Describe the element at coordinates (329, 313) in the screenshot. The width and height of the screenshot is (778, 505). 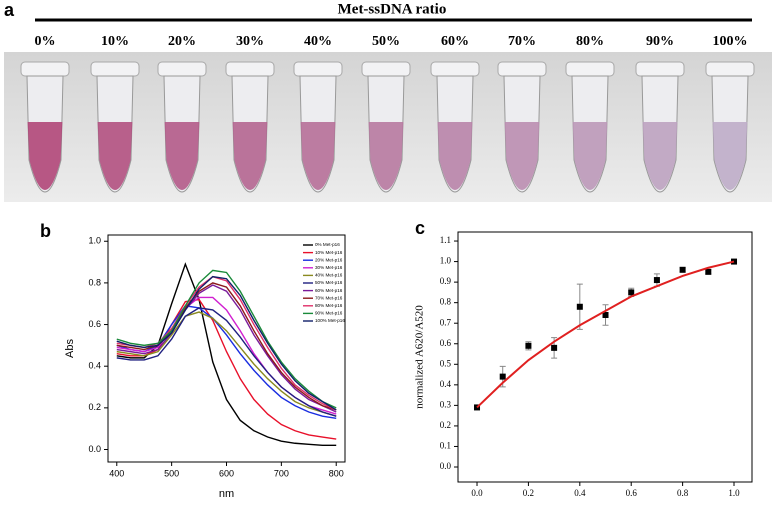
I see `legend-label: 90% Met-p16` at that location.